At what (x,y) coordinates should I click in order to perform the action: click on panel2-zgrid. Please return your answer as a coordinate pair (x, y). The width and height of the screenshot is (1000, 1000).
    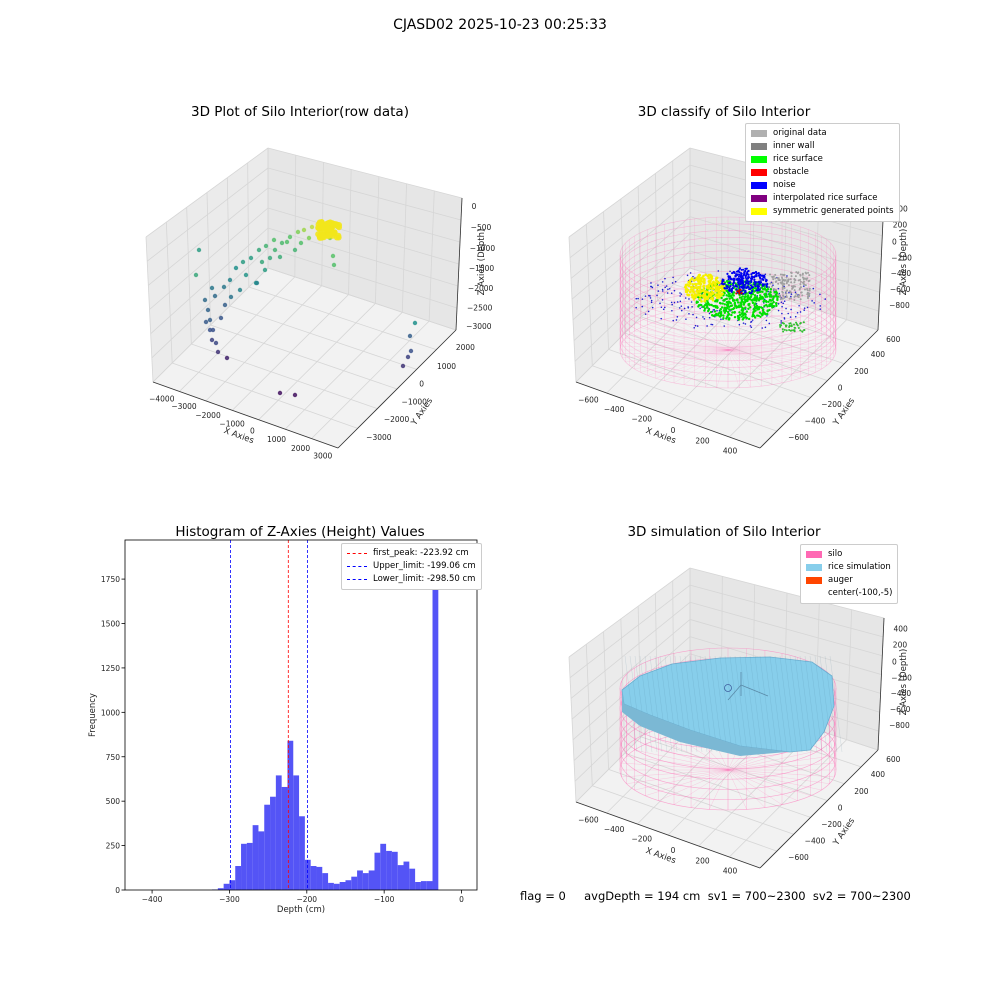
    Looking at the image, I should click on (629, 192).